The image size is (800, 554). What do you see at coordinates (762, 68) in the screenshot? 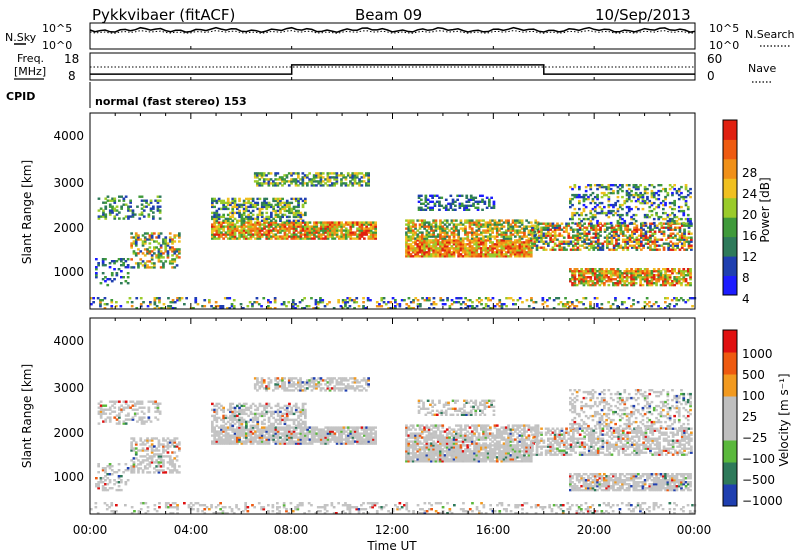
I see `nave-label: Nave` at bounding box center [762, 68].